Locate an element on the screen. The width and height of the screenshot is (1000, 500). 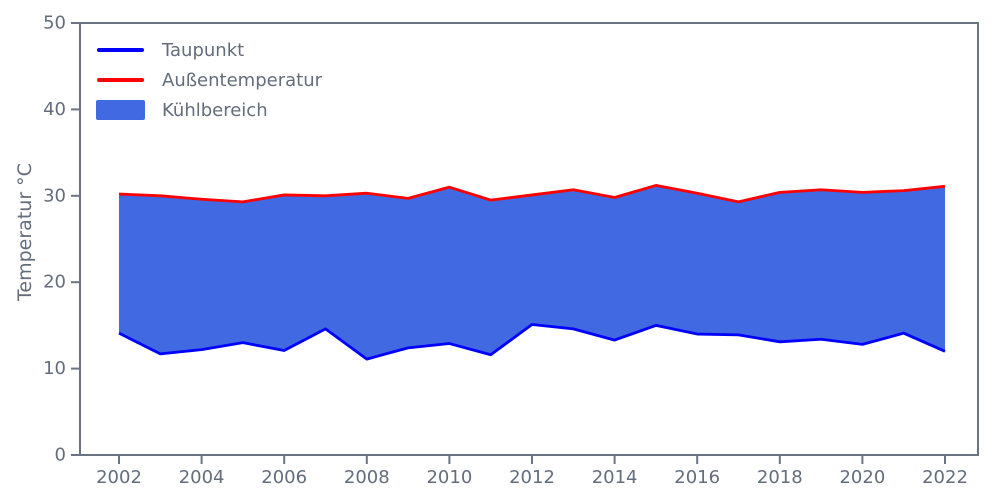
x-tick-label: 2018 is located at coordinates (780, 477).